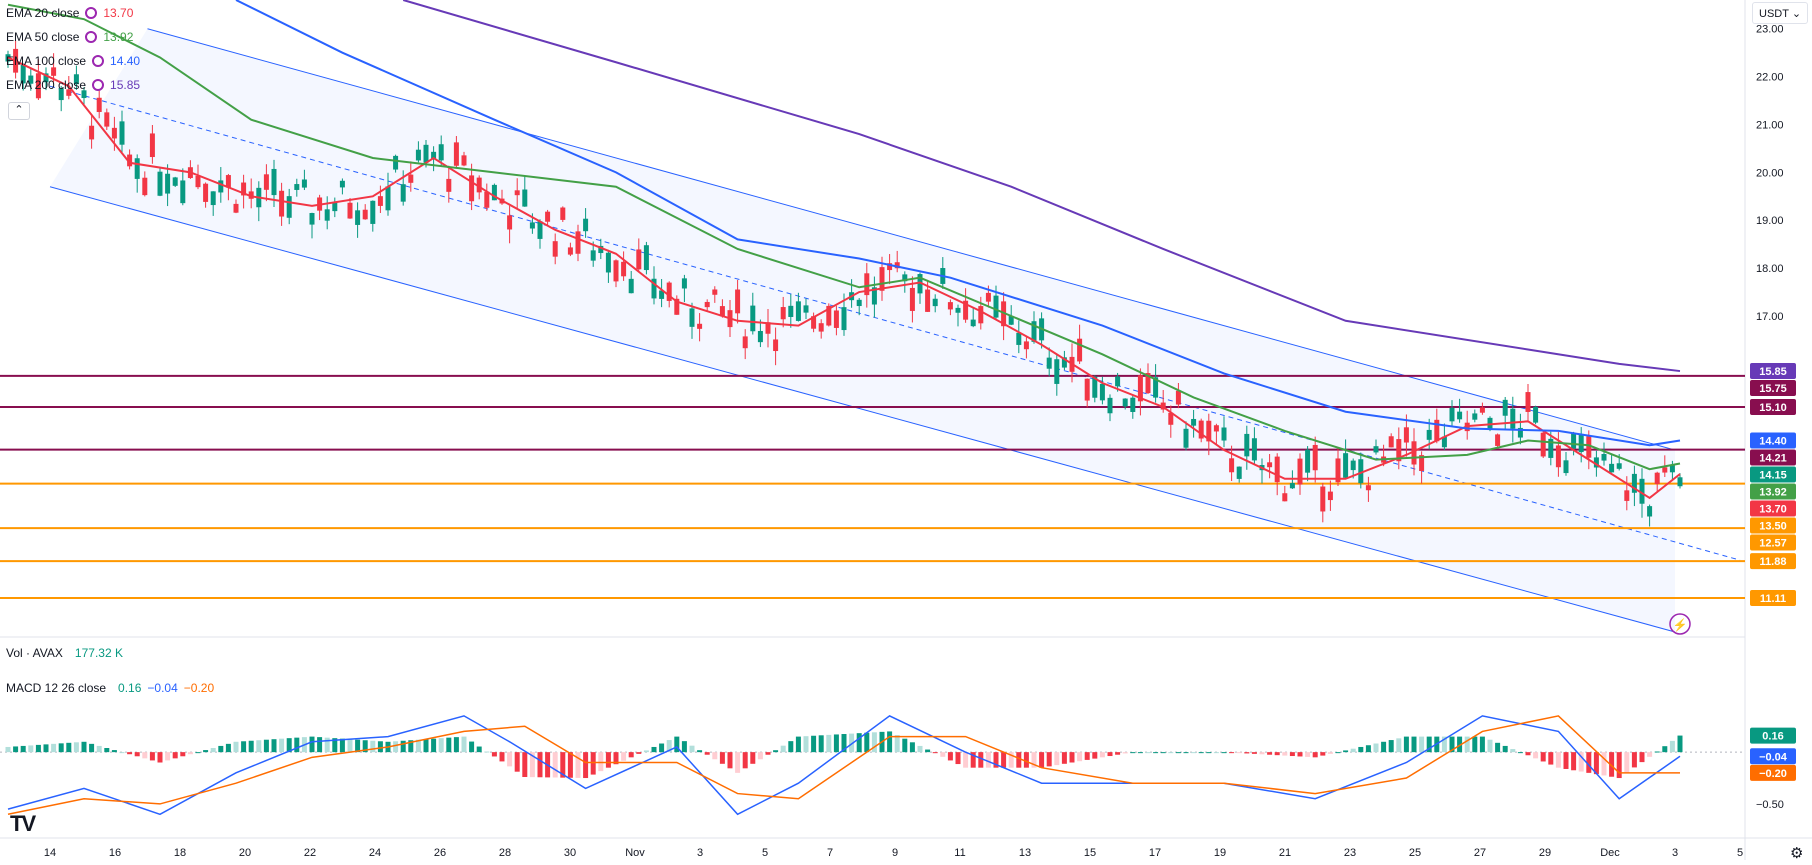  What do you see at coordinates (844, 755) in the screenshot?
I see `macd-histogram` at bounding box center [844, 755].